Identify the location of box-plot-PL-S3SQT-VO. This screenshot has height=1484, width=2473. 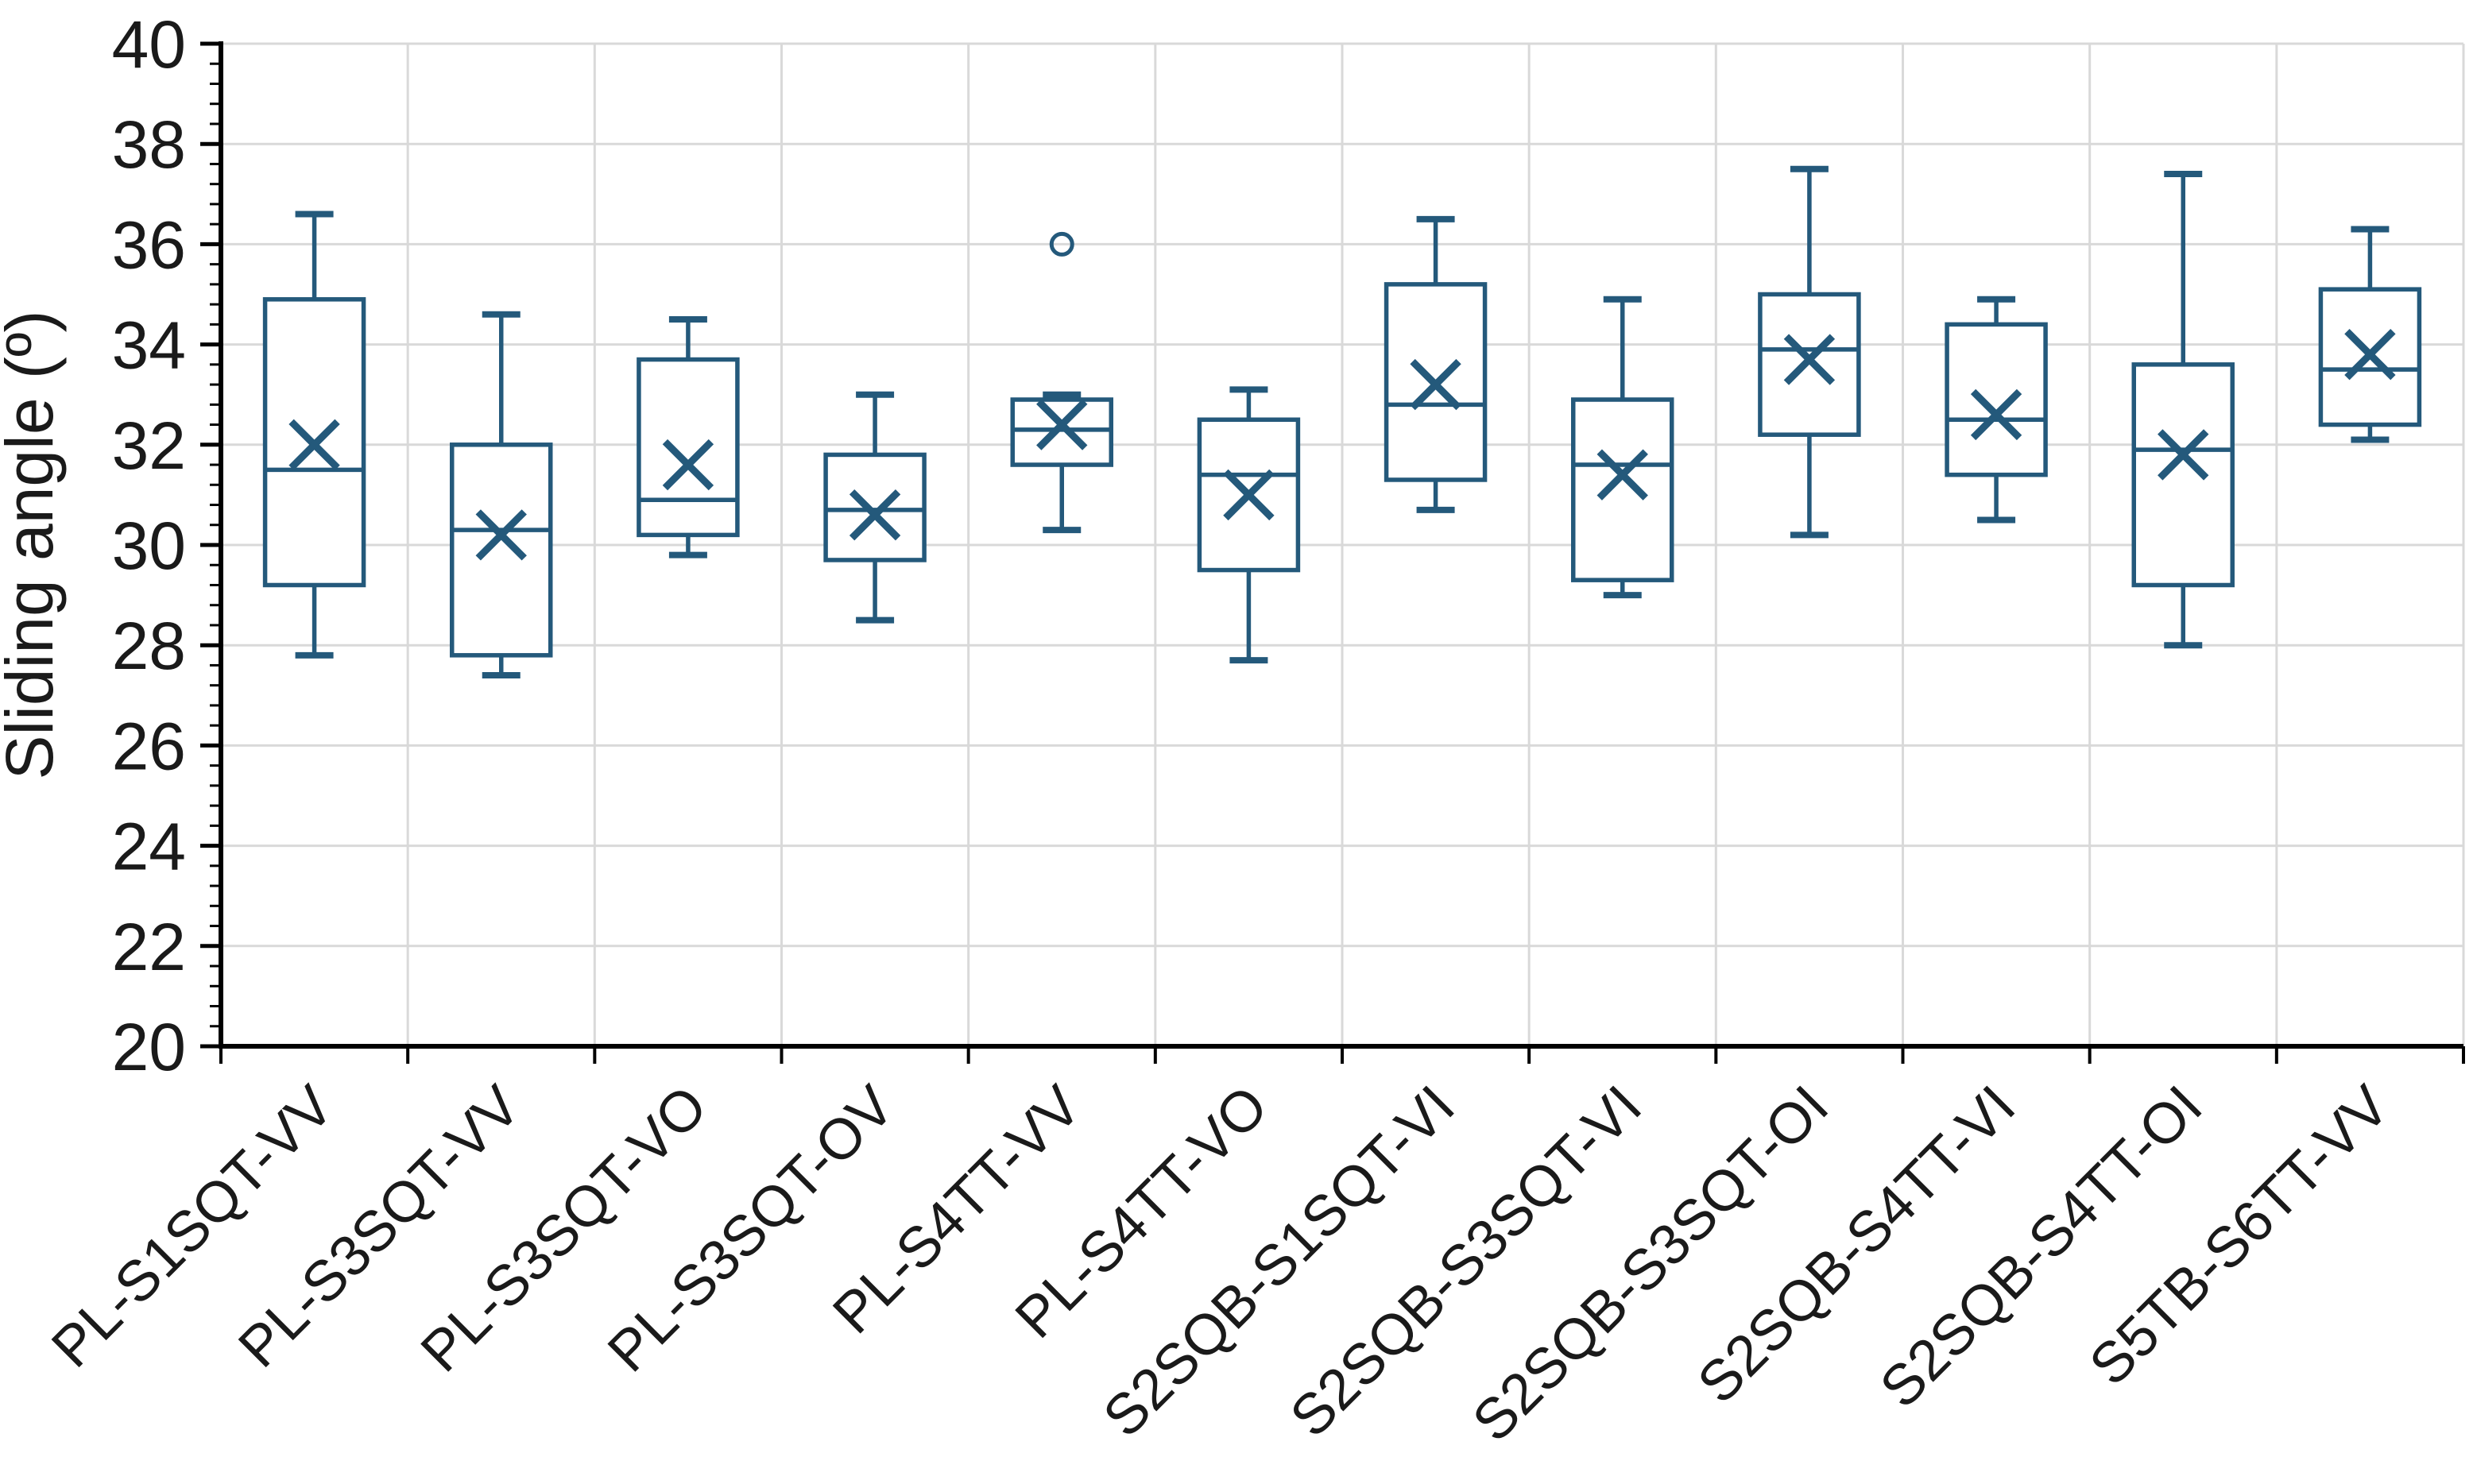
(688, 437).